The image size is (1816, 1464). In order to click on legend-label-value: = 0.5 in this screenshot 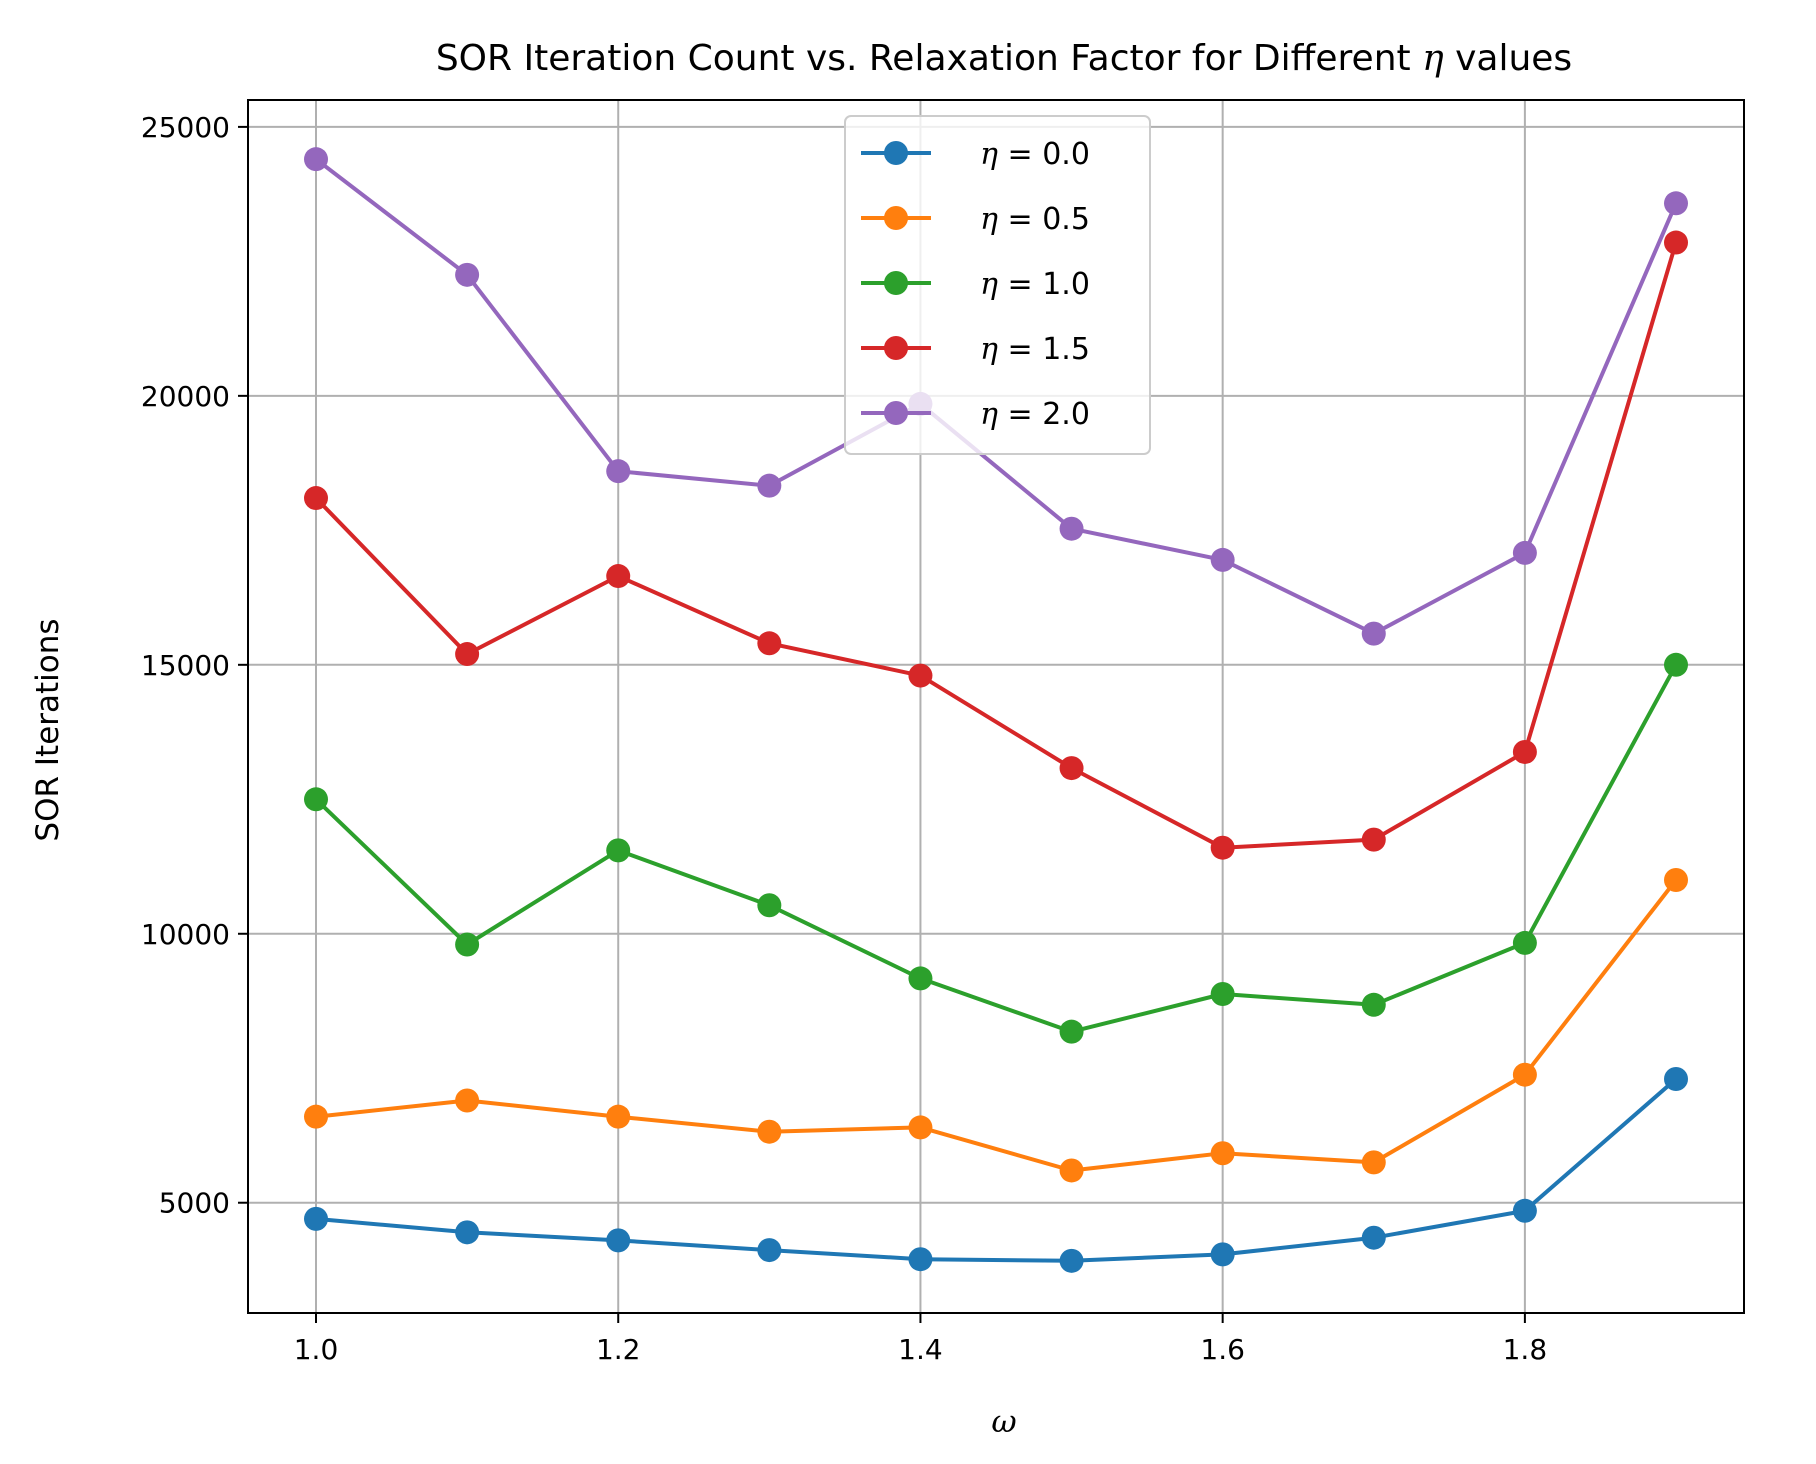, I will do `click(1044, 219)`.